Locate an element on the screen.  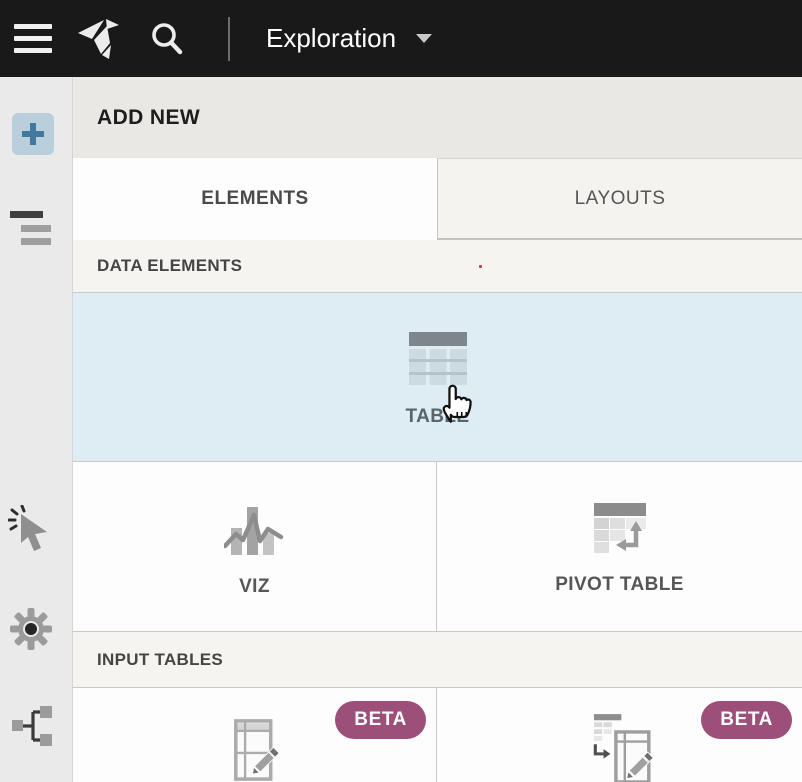
panel-header: ADD NEW is located at coordinates (437, 117).